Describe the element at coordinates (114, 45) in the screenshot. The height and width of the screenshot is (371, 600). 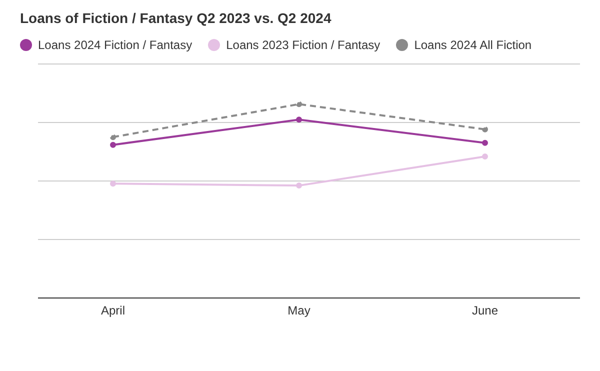
I see `legend-label: Loans 2024 Fiction / Fantasy` at that location.